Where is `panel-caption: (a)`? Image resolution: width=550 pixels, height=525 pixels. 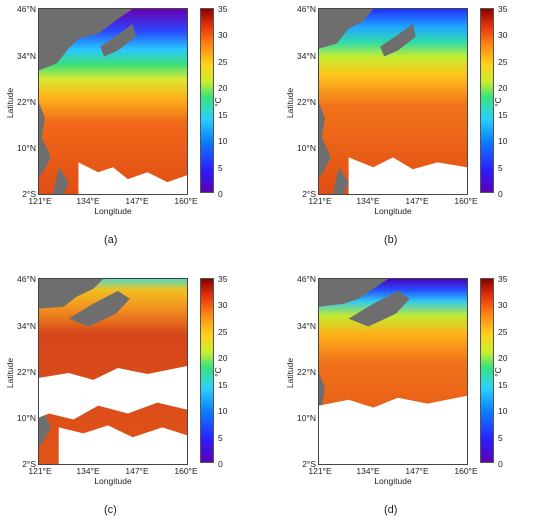 panel-caption: (a) is located at coordinates (111, 240).